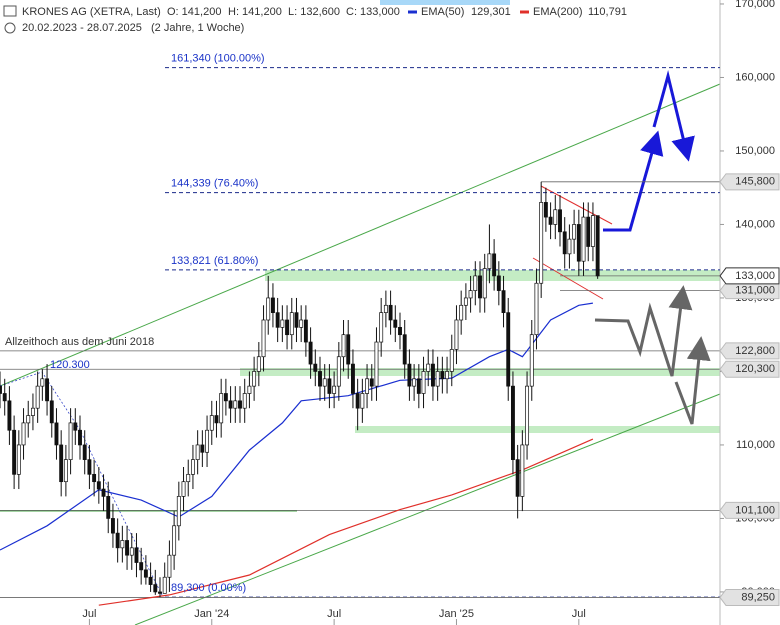 The width and height of the screenshot is (780, 625). What do you see at coordinates (82, 484) in the screenshot?
I see `swing-line` at bounding box center [82, 484].